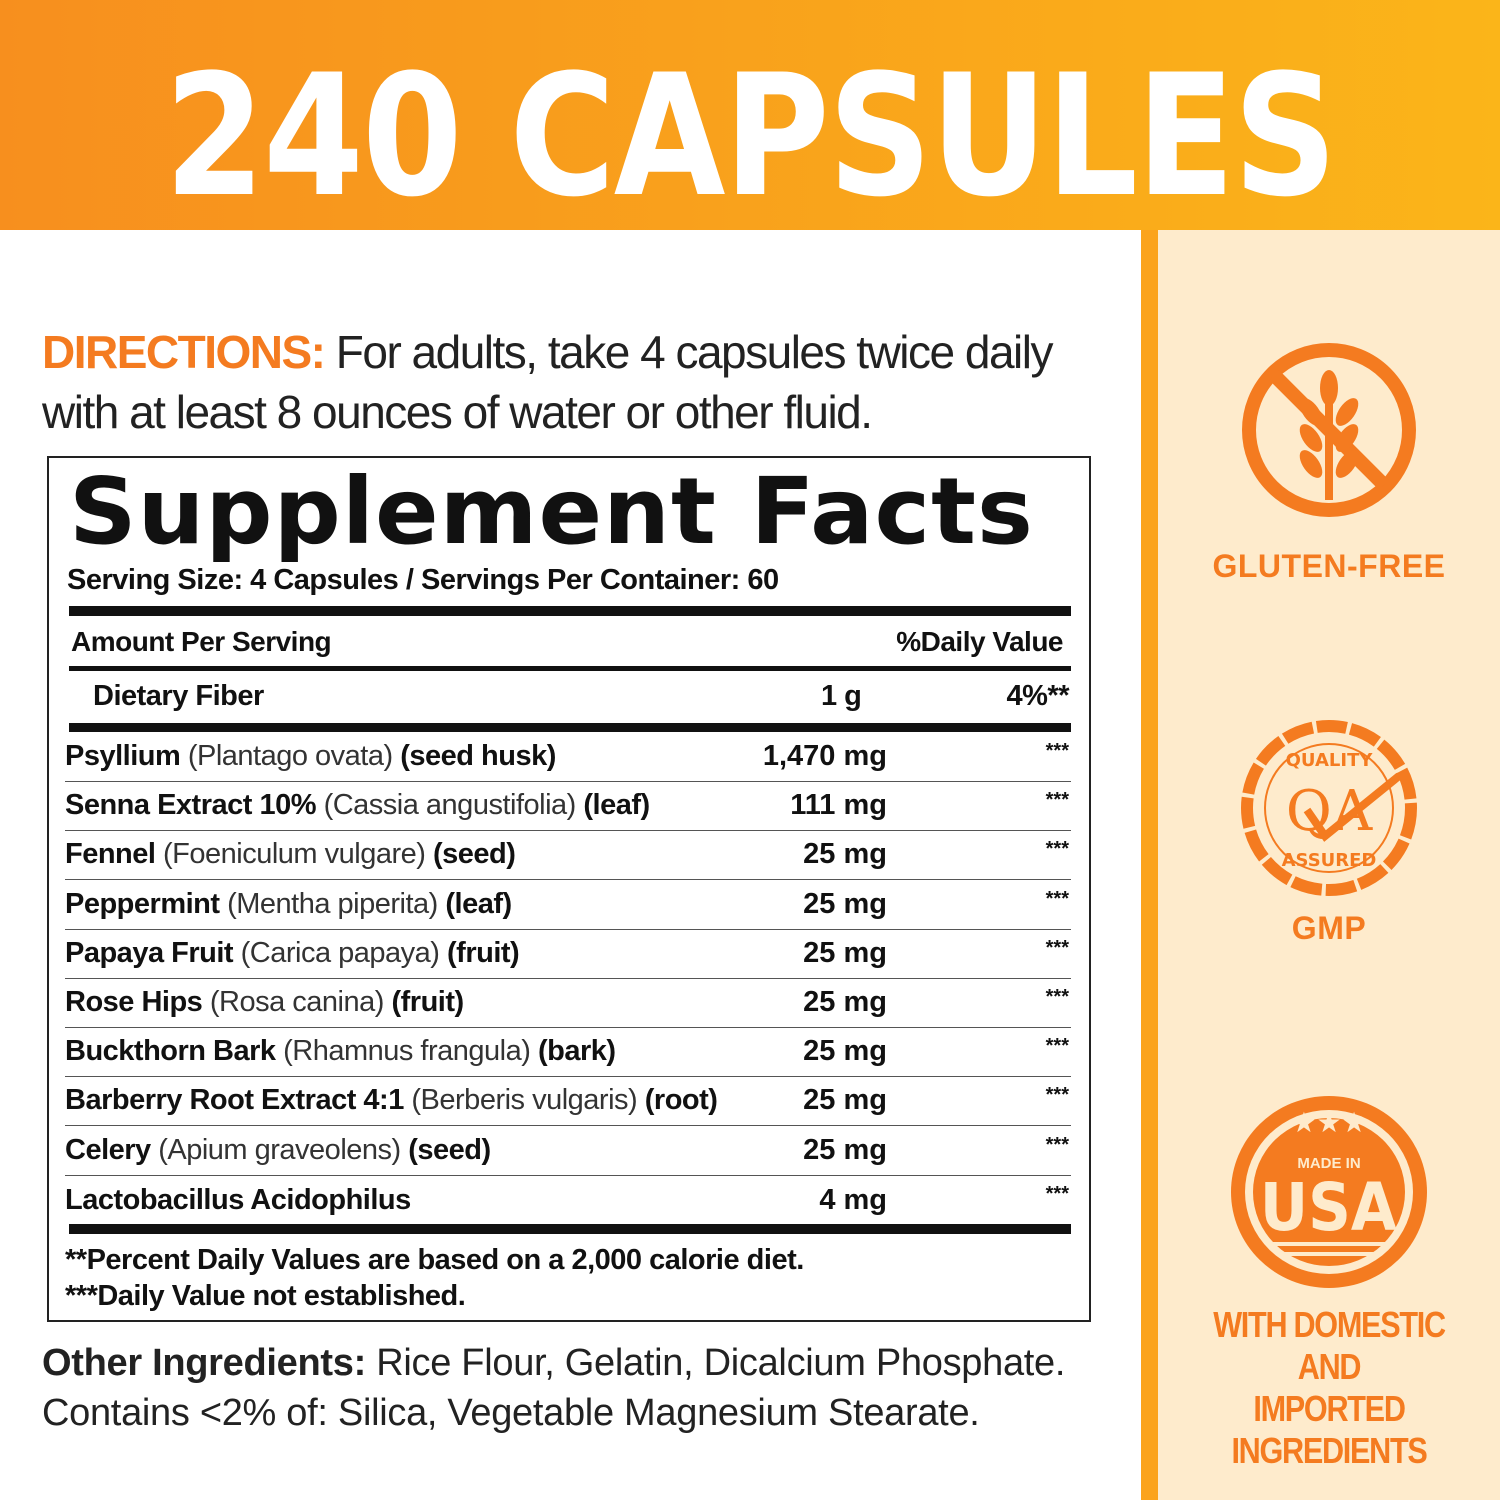 The width and height of the screenshot is (1500, 1500). What do you see at coordinates (110, 854) in the screenshot?
I see `ingredient-name: Fennel` at bounding box center [110, 854].